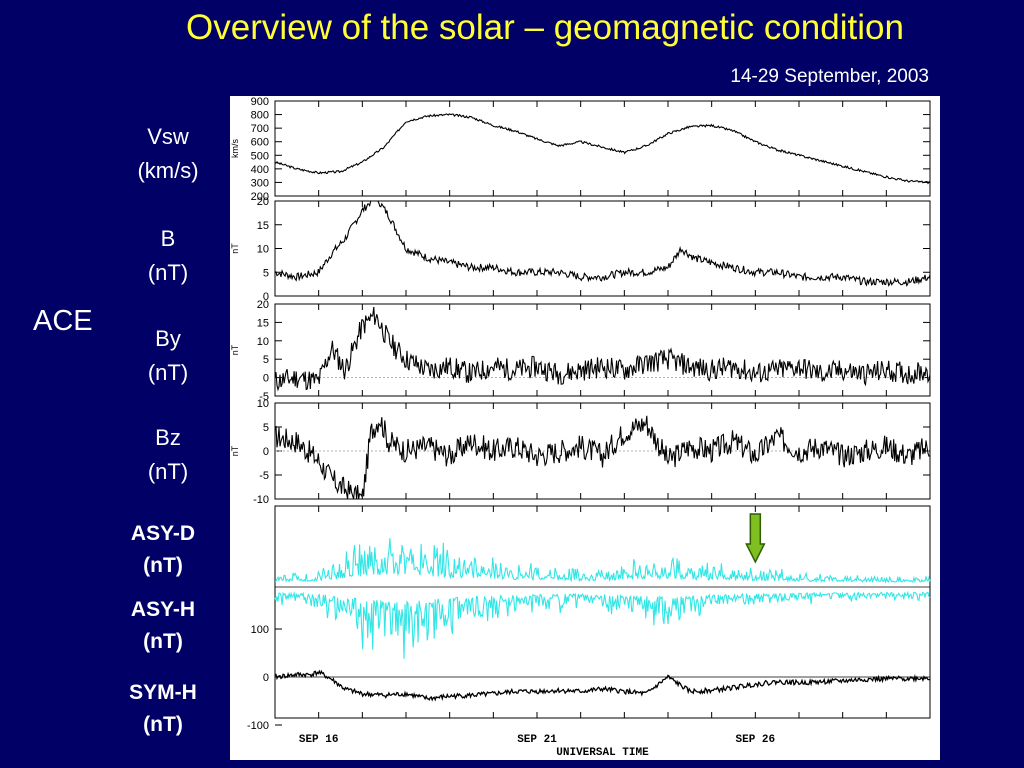 Image resolution: width=1024 pixels, height=768 pixels. Describe the element at coordinates (168, 338) in the screenshot. I see `label-by-name: By` at that location.